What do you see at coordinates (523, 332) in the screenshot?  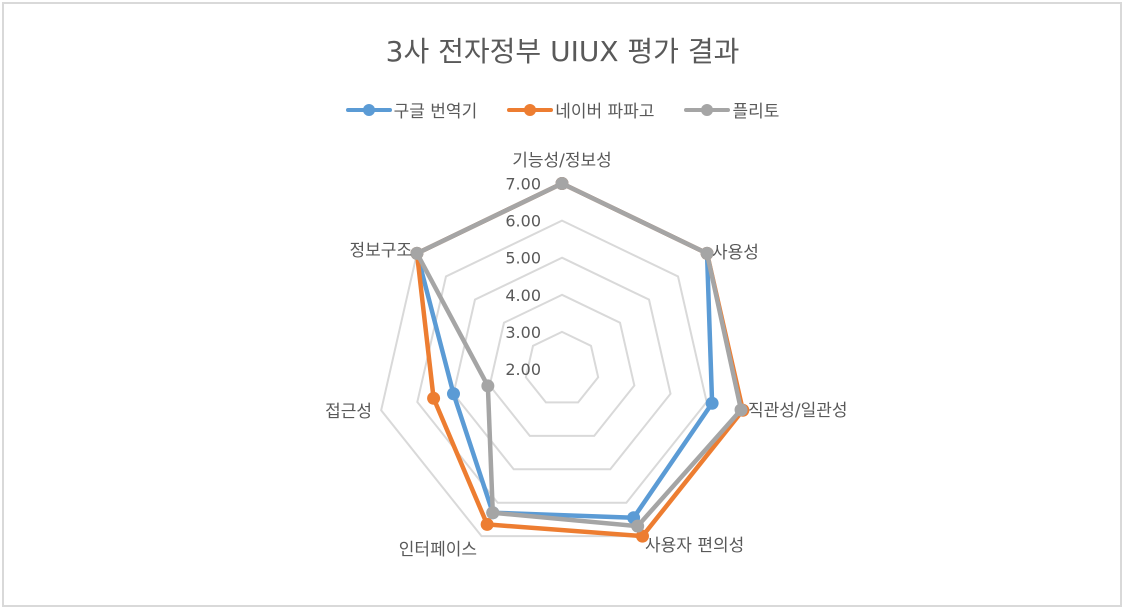 I see `tick-label: 3.00` at bounding box center [523, 332].